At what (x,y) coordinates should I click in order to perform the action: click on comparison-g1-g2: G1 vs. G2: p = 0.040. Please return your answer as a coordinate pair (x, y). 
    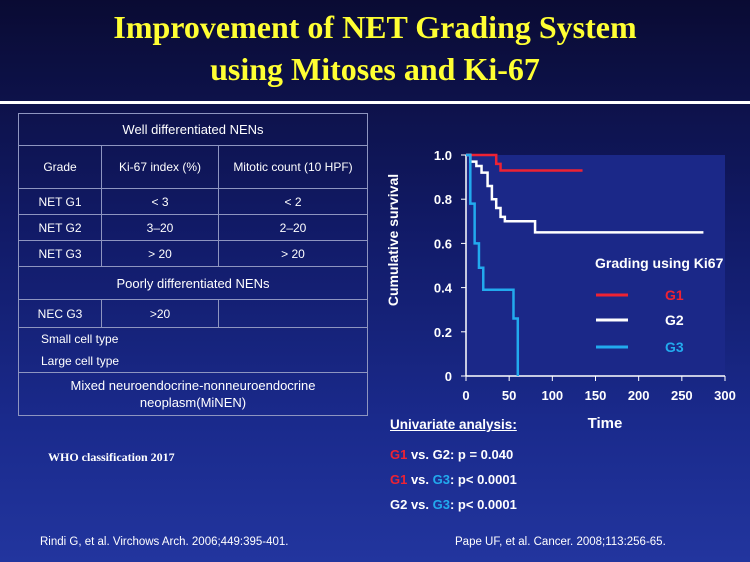
    Looking at the image, I should click on (451, 454).